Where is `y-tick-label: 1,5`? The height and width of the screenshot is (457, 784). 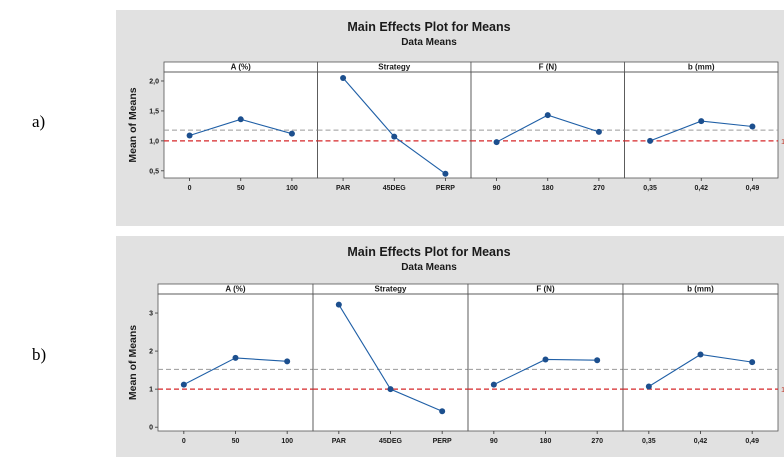
y-tick-label: 1,5 is located at coordinates (154, 111).